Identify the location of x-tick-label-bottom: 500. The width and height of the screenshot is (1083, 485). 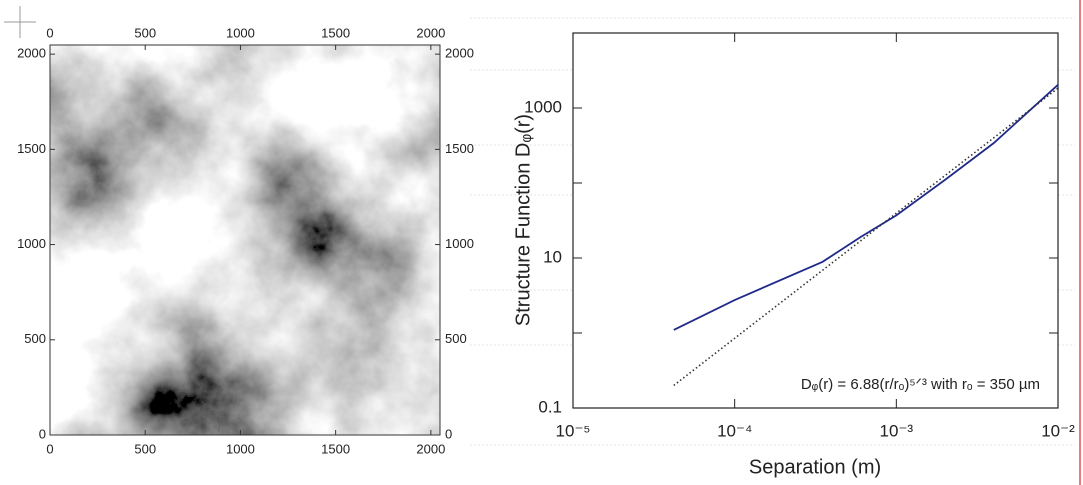
(145, 448).